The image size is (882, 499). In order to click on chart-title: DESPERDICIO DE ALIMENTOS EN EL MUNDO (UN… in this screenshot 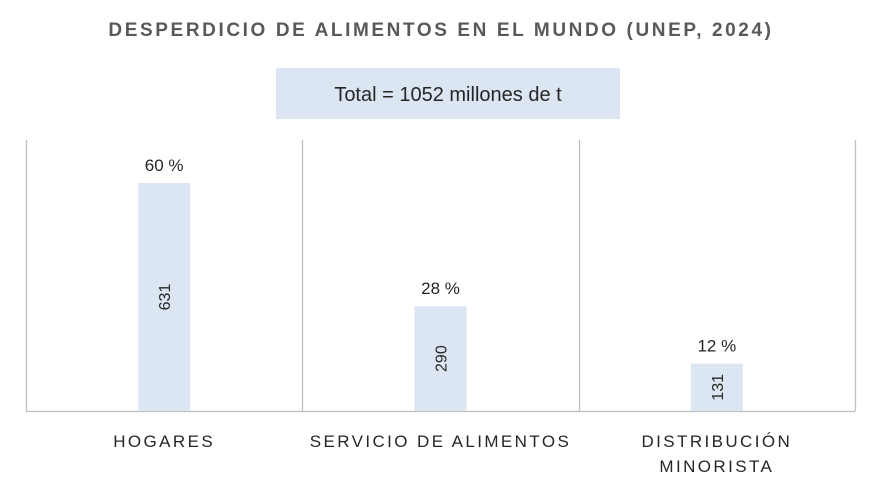, I will do `click(440, 30)`.